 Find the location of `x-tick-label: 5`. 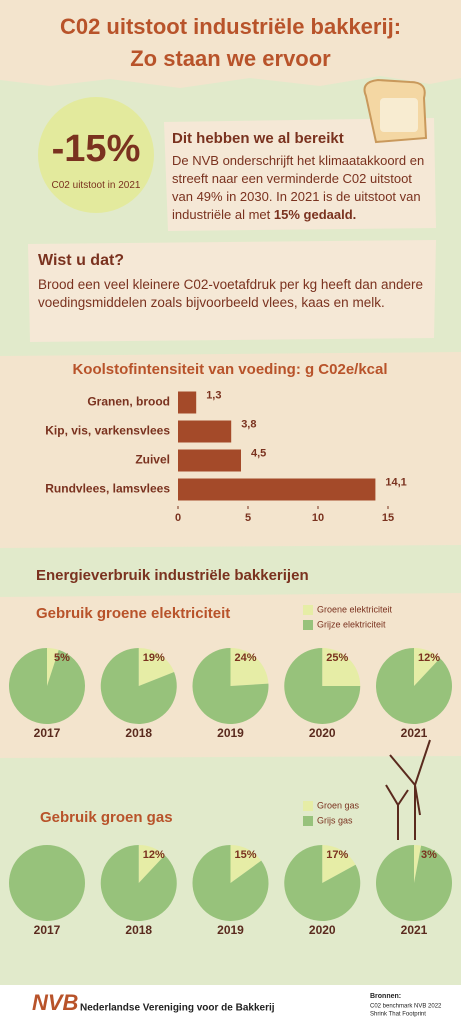

x-tick-label: 5 is located at coordinates (248, 518).